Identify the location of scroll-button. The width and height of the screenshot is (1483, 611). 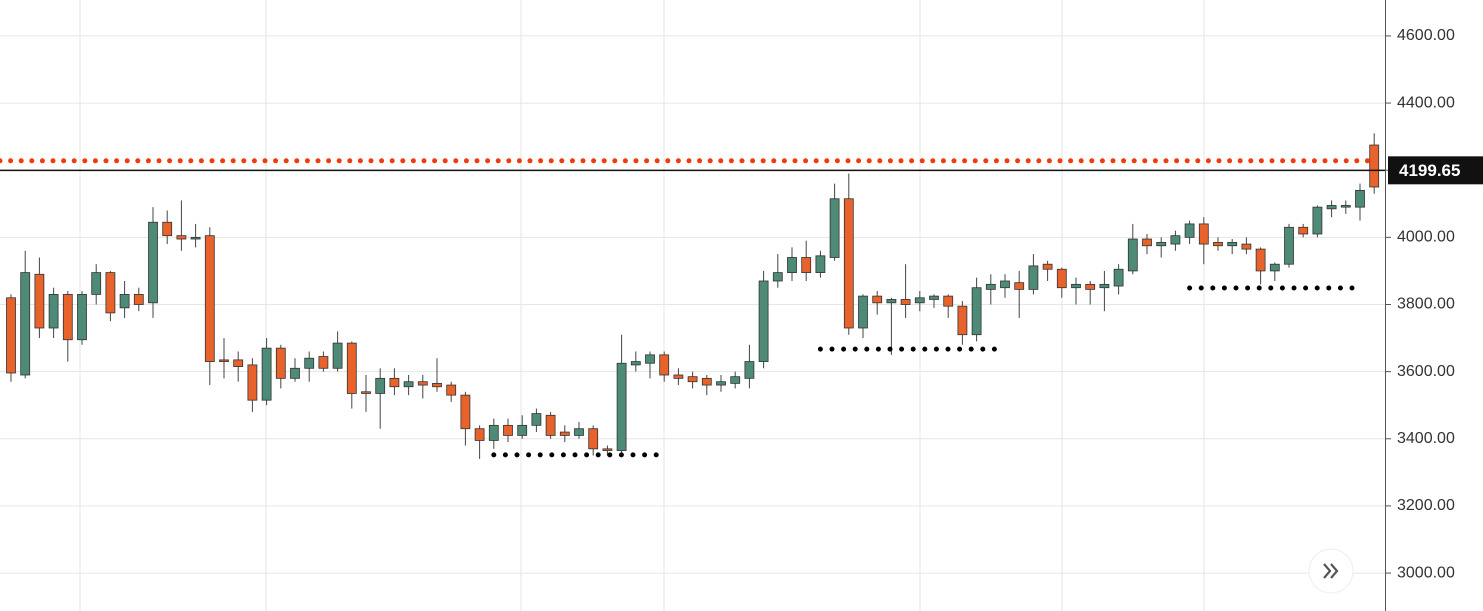
(1331, 571).